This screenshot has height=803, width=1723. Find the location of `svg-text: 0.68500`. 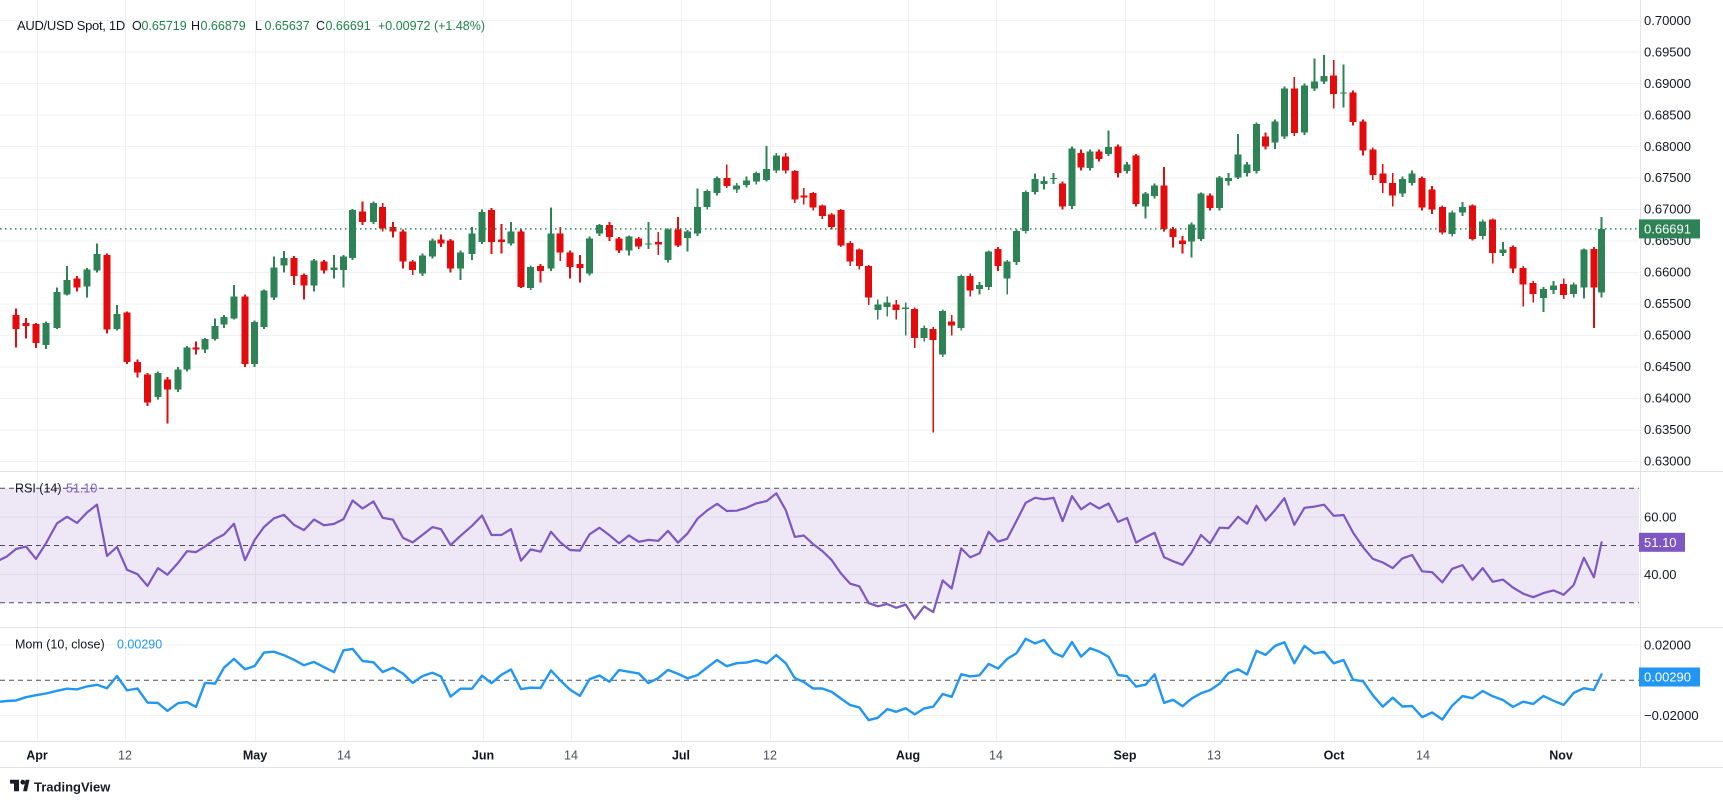

svg-text: 0.68500 is located at coordinates (1667, 114).